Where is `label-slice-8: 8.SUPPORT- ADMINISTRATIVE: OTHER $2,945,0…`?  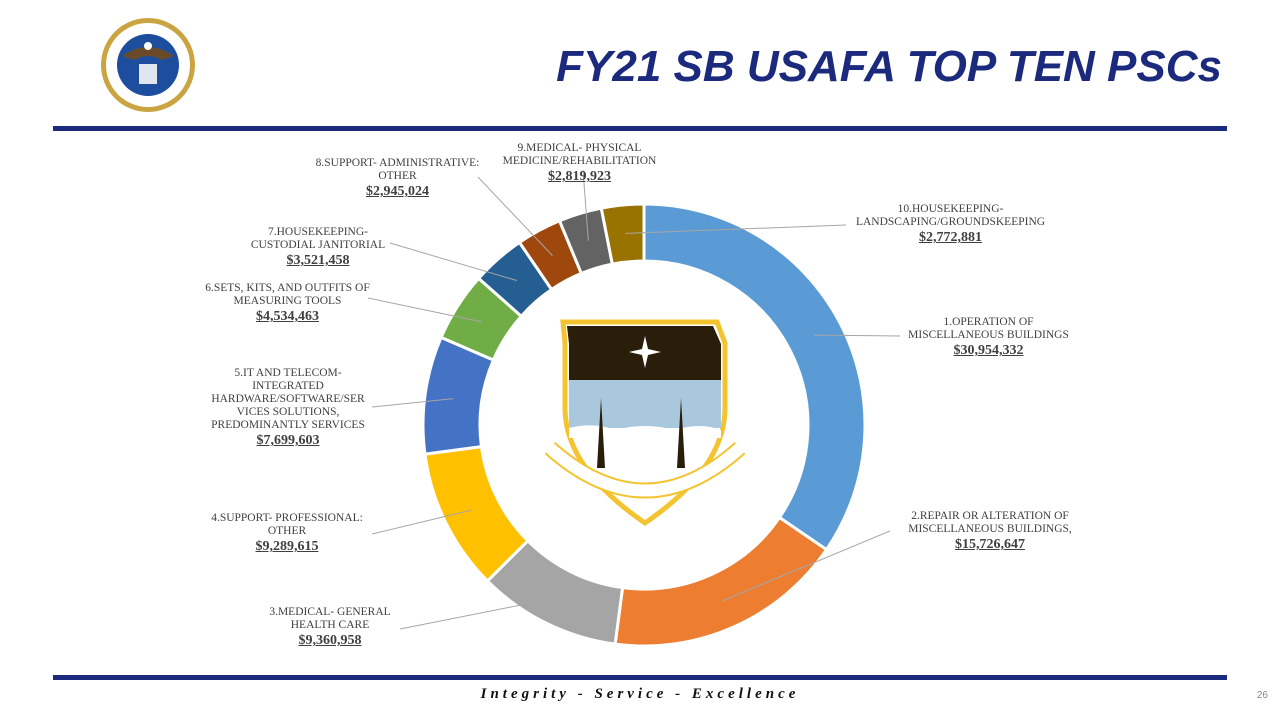
label-slice-8: 8.SUPPORT- ADMINISTRATIVE: OTHER $2,945,0… is located at coordinates (397, 178).